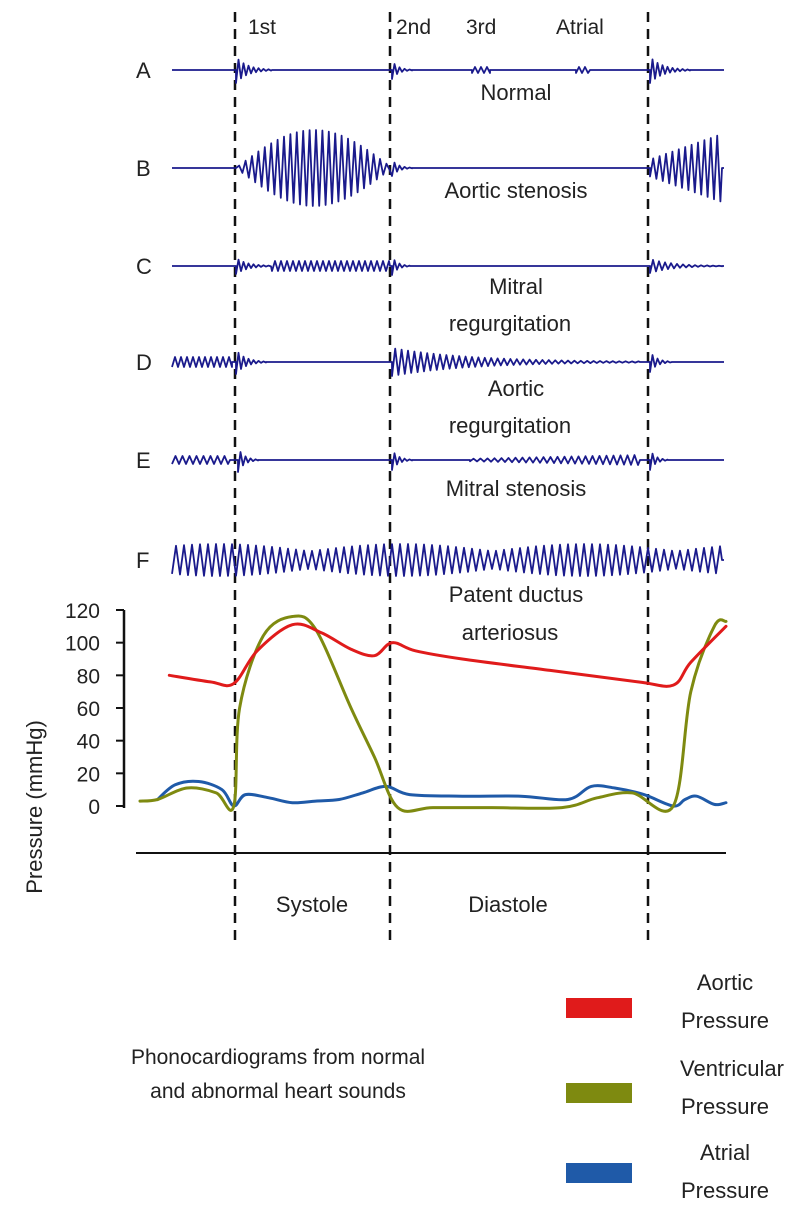 The image size is (800, 1208). Describe the element at coordinates (88, 742) in the screenshot. I see `y-tick-label-40: 40` at that location.